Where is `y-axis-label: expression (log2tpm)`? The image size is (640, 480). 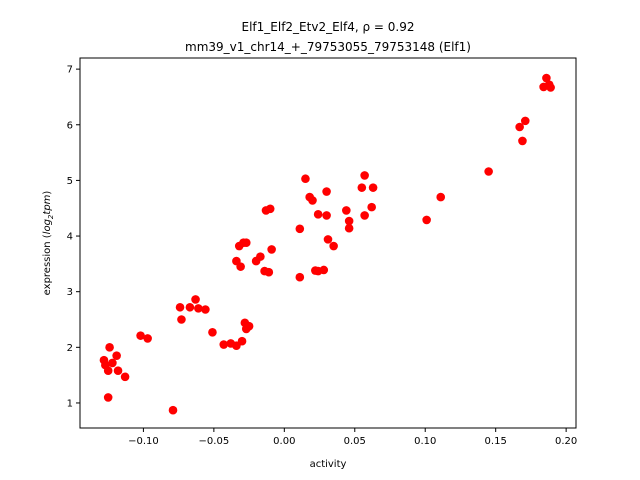
y-axis-label: expression (log2tpm) is located at coordinates (48, 243).